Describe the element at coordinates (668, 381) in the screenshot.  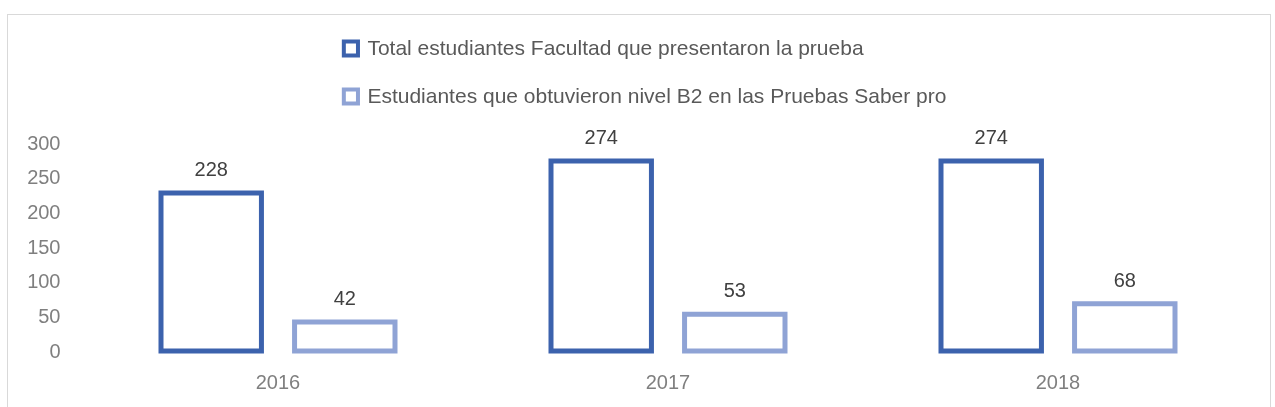
I see `x-tick-label: 2017` at that location.